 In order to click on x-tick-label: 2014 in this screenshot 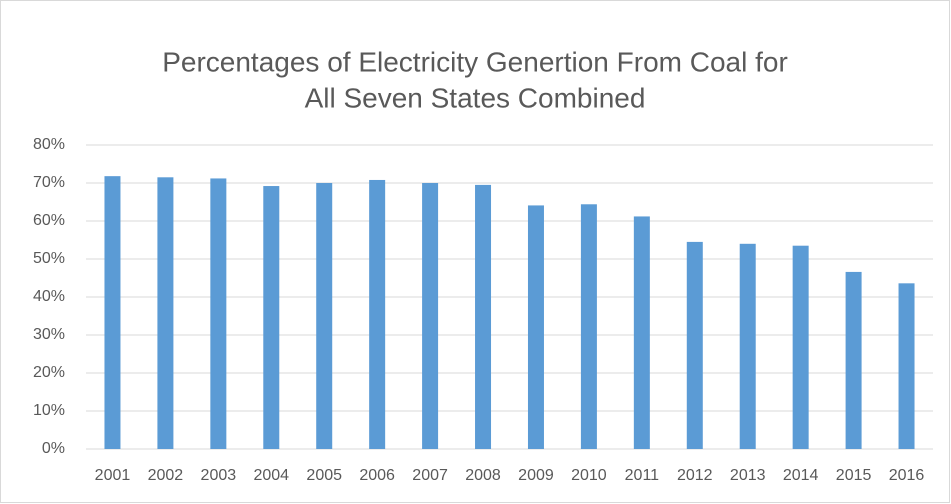, I will do `click(801, 475)`.